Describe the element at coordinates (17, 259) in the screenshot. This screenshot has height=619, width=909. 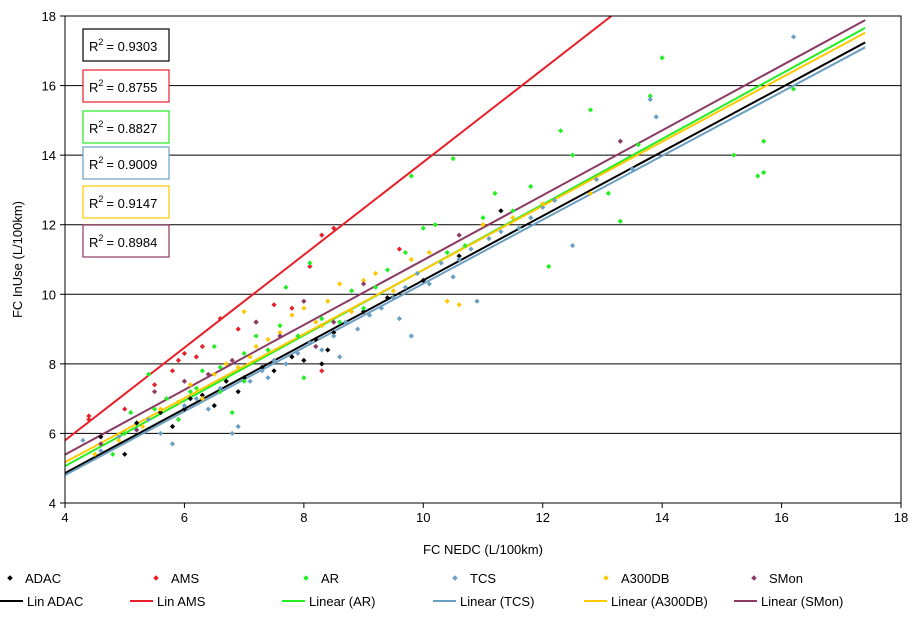
I see `y-axis-title: FC InUse (L/100km)` at that location.